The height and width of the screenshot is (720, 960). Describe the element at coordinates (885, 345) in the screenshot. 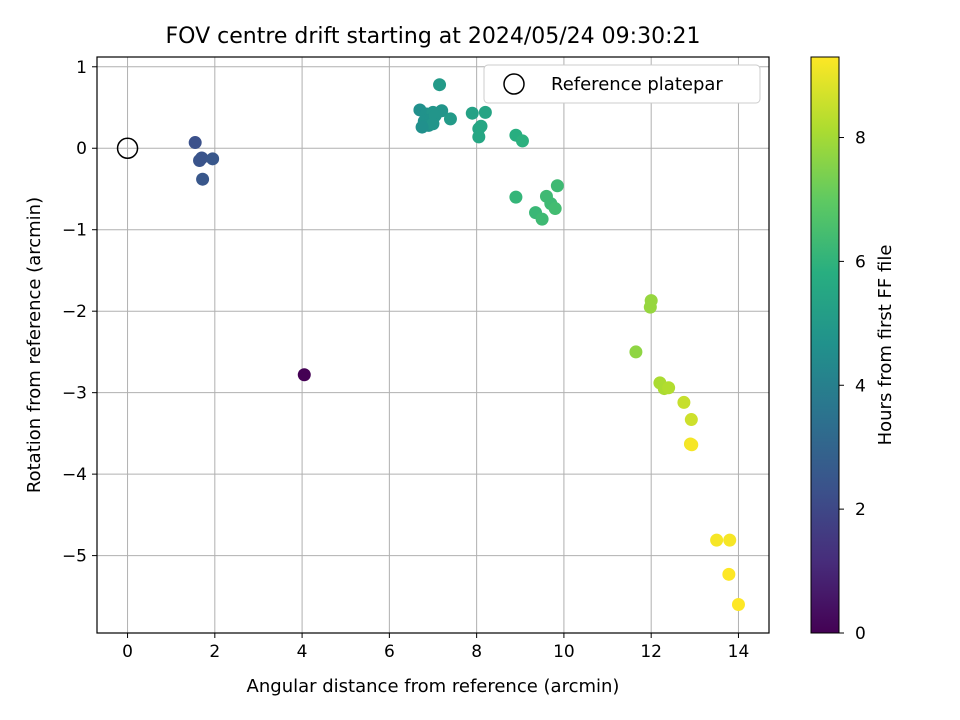

I see `colorbar-label: Hours from first FF file` at that location.